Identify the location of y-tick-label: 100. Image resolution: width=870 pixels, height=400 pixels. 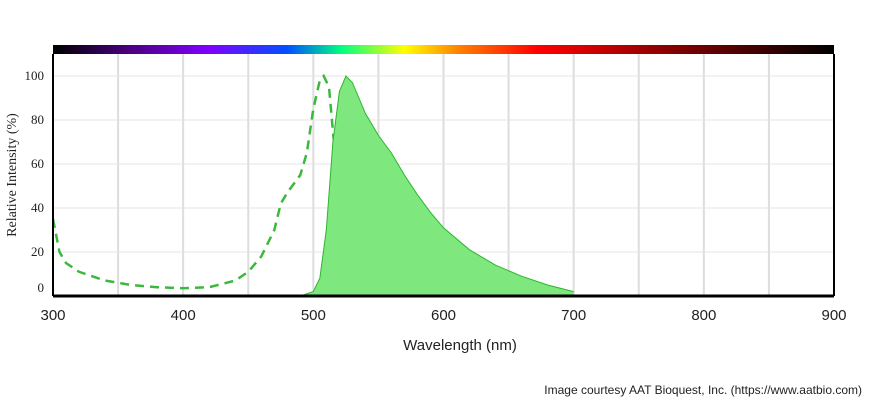
(35, 75).